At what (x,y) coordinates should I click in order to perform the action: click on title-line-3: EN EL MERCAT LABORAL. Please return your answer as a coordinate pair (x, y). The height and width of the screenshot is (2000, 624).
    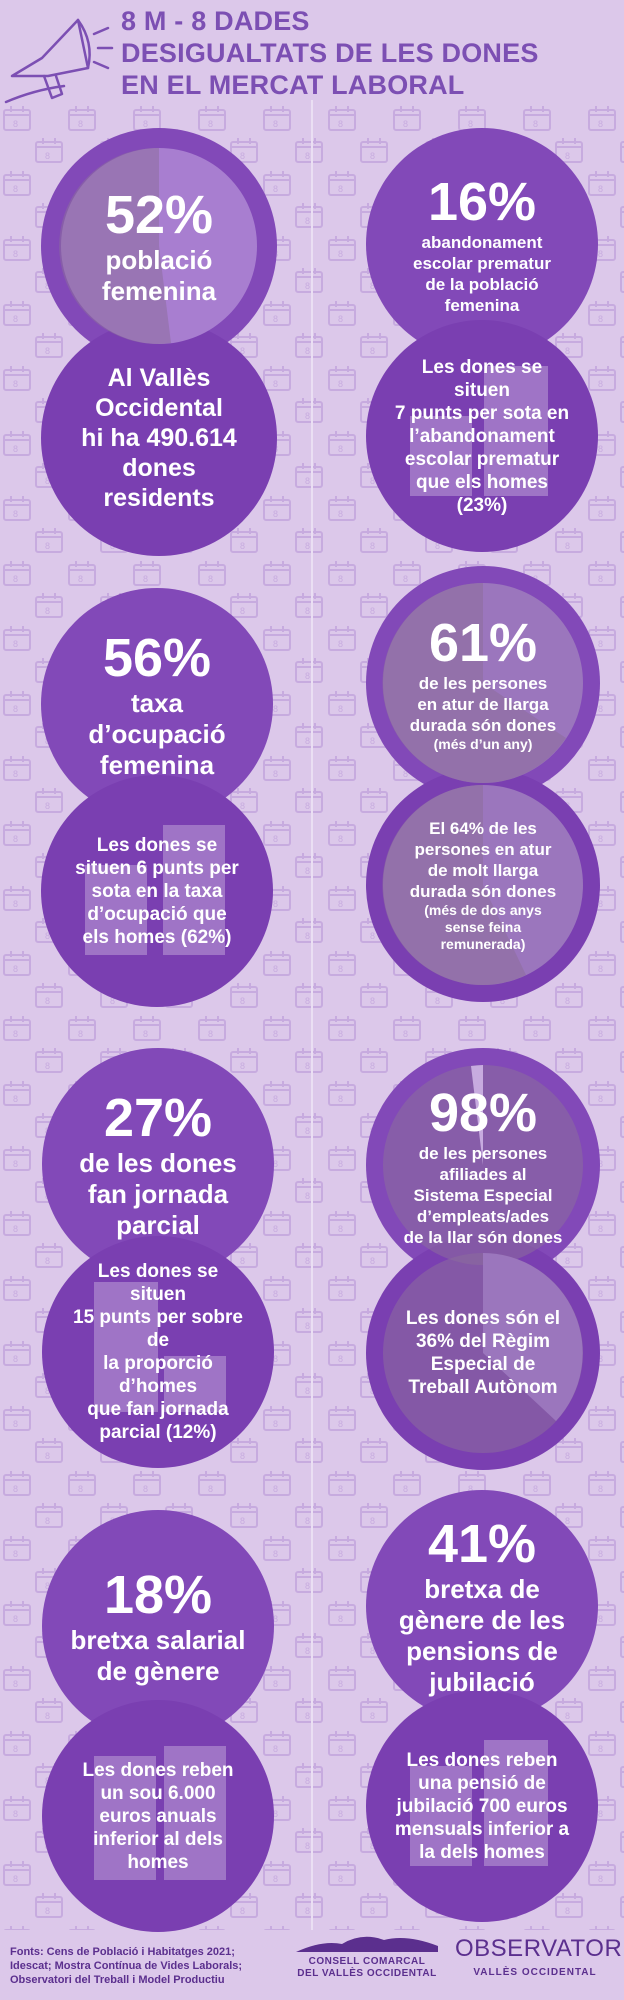
    Looking at the image, I should click on (293, 85).